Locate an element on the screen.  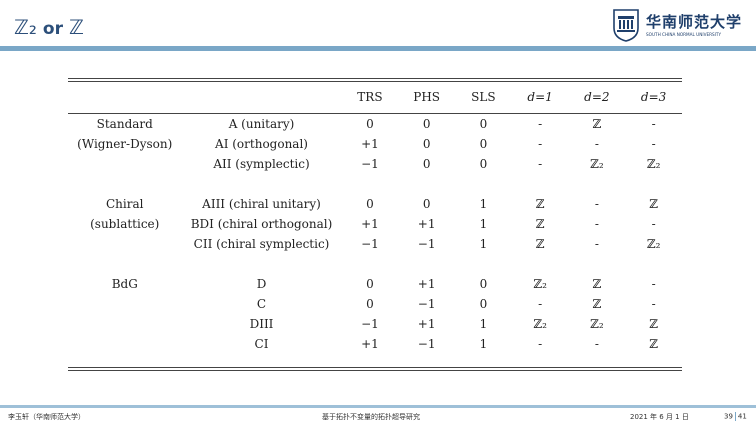
page-separator is located at coordinates (735, 416).